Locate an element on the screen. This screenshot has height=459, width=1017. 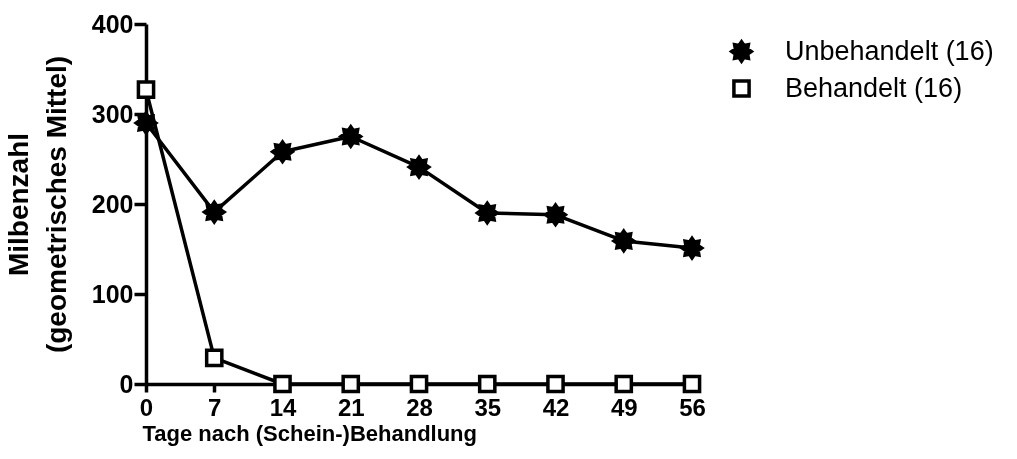
x-tick-label: 56 is located at coordinates (692, 407).